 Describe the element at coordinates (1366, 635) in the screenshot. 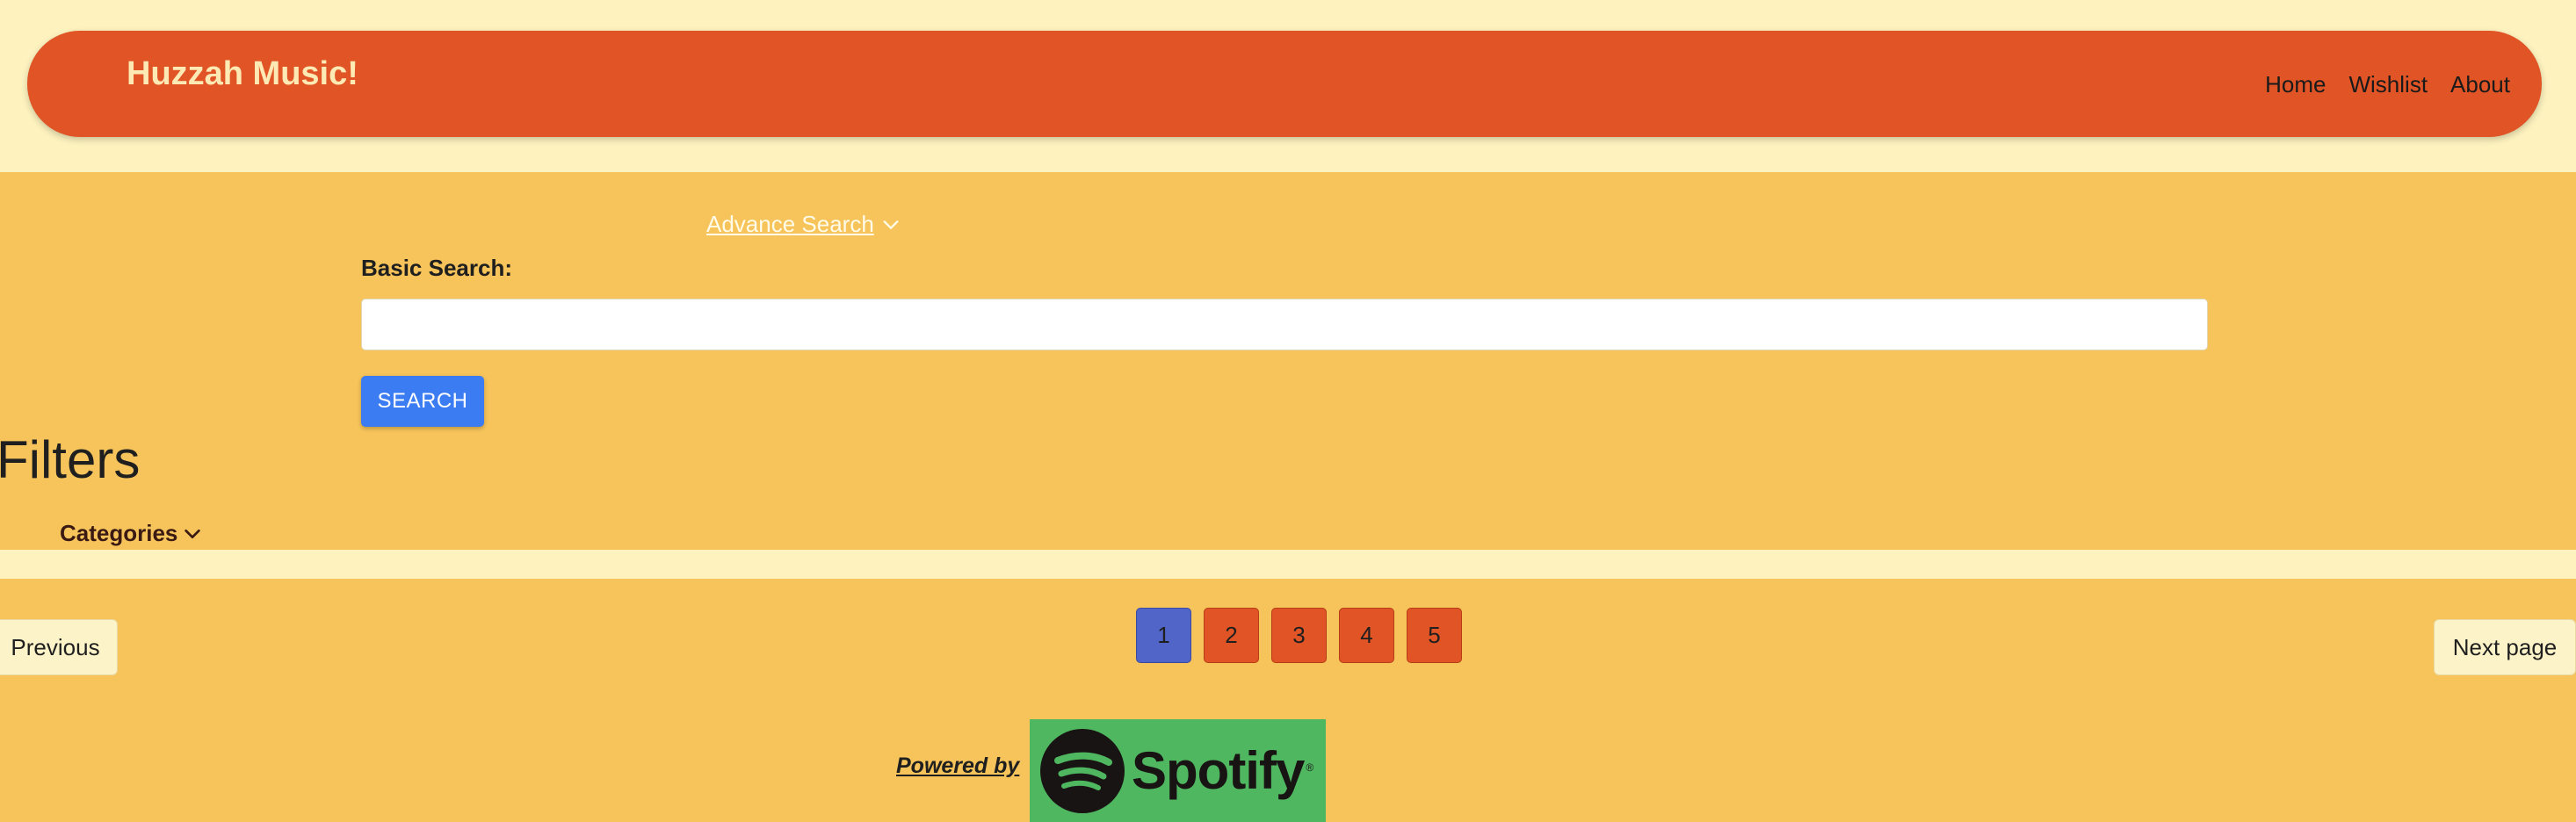

I see `page-button-4: 4` at that location.